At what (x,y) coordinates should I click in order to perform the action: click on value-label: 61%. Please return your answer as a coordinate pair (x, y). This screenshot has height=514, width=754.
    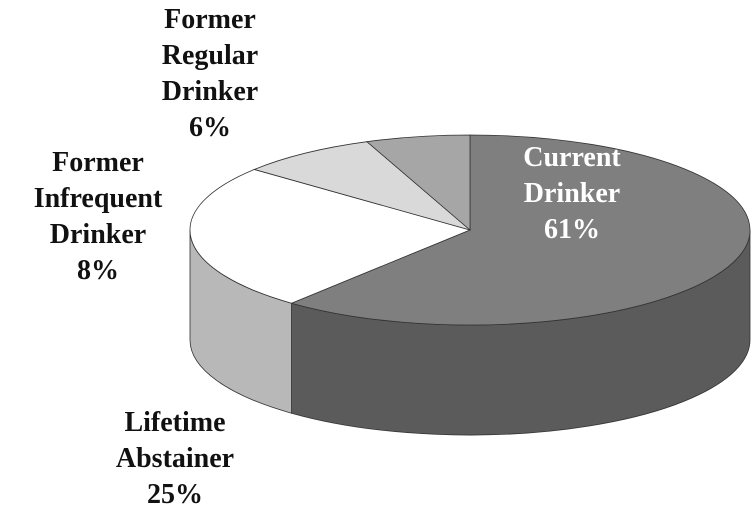
    Looking at the image, I should click on (572, 229).